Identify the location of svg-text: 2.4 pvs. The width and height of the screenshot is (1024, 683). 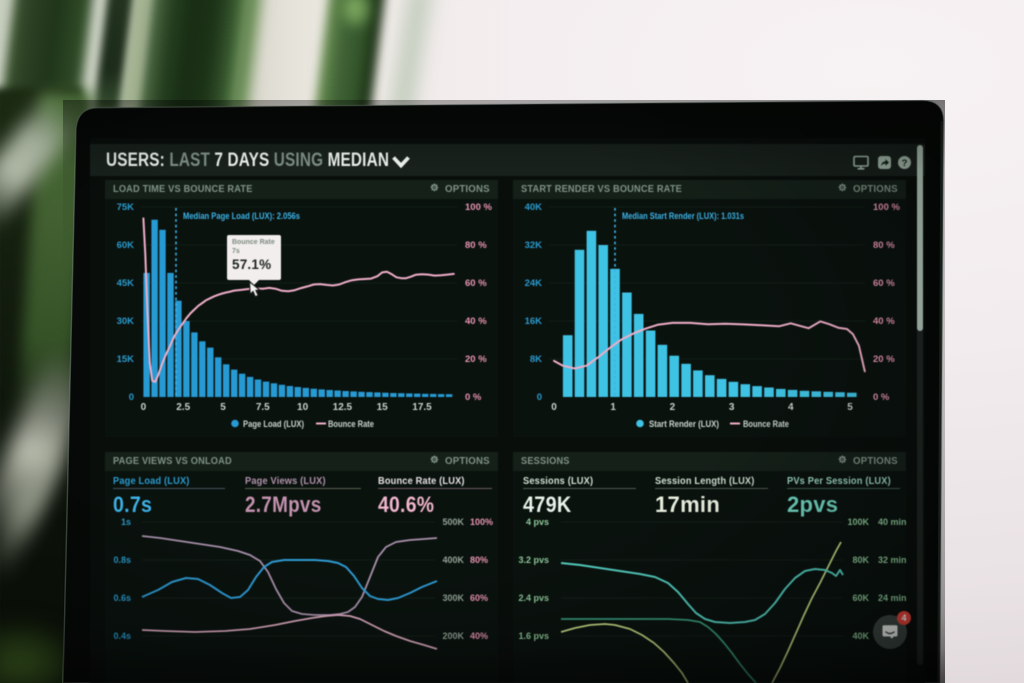
(533, 598).